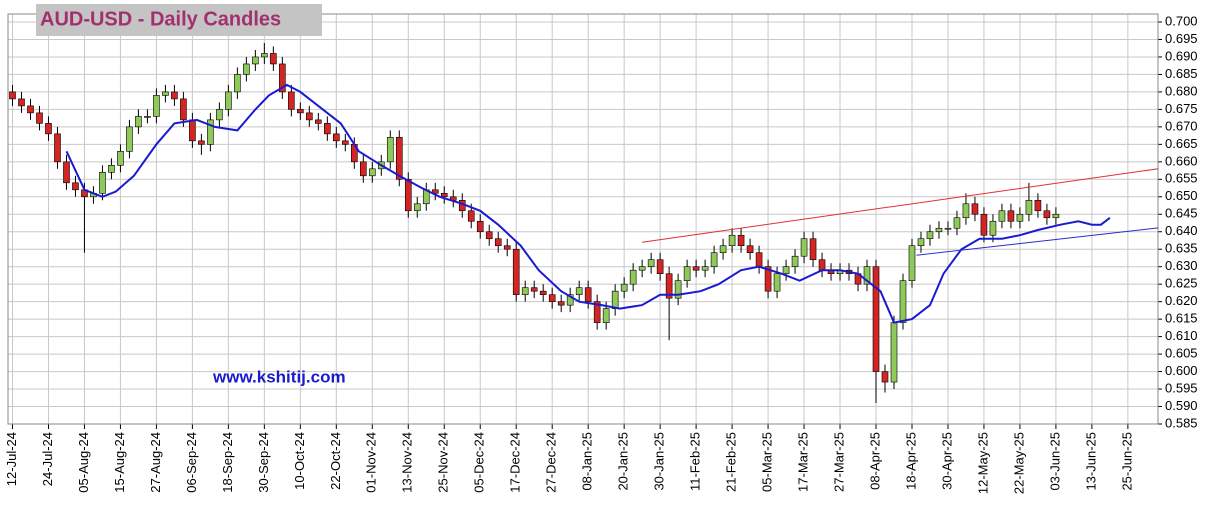 This screenshot has width=1220, height=532. I want to click on y-tick-label: 0.675, so click(1181, 108).